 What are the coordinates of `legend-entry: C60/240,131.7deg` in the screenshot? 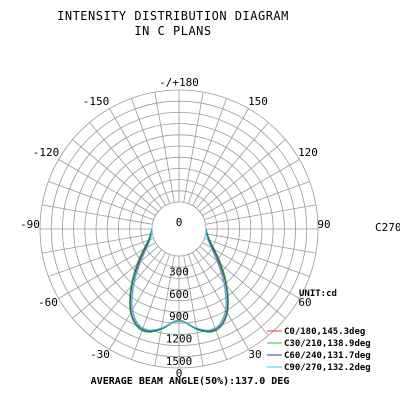 It's located at (327, 356).